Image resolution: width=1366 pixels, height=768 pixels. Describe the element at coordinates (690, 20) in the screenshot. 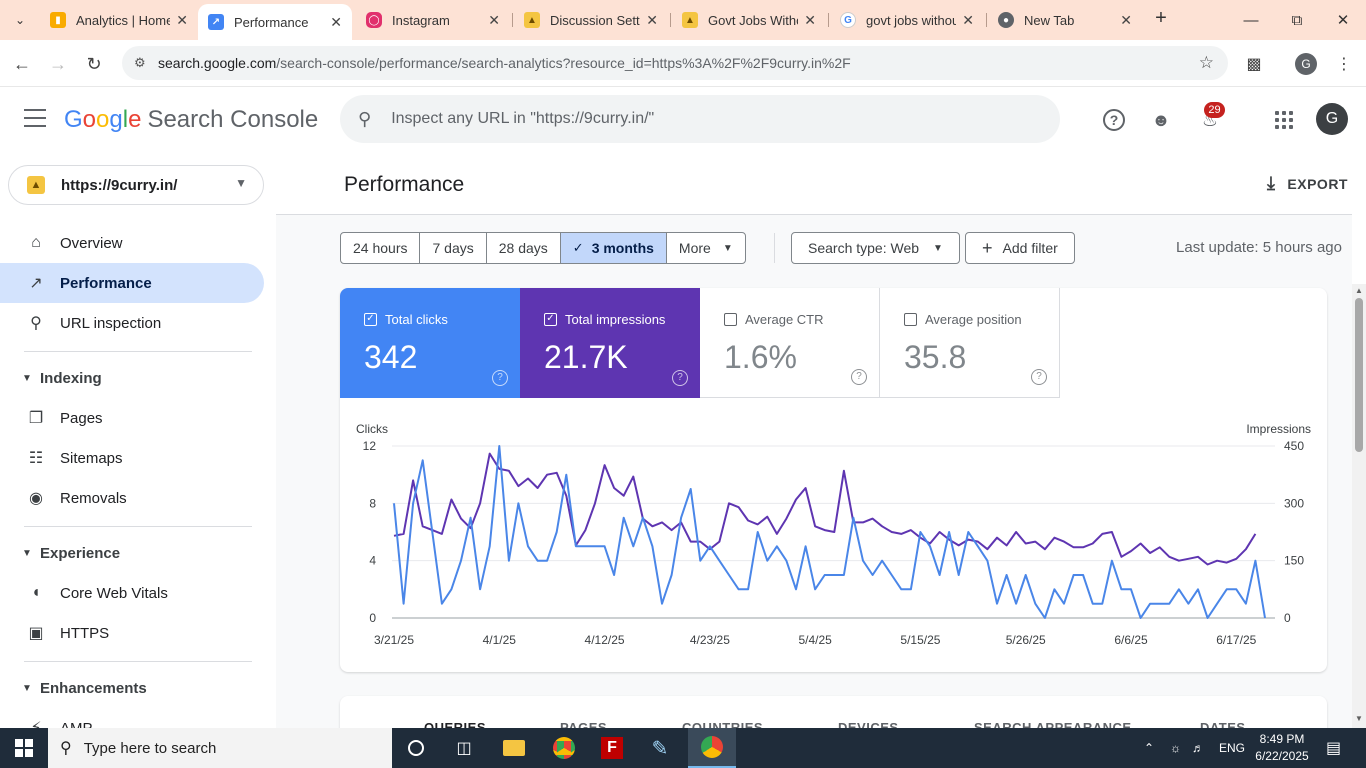

I see `wordpress-icon: ▲` at that location.